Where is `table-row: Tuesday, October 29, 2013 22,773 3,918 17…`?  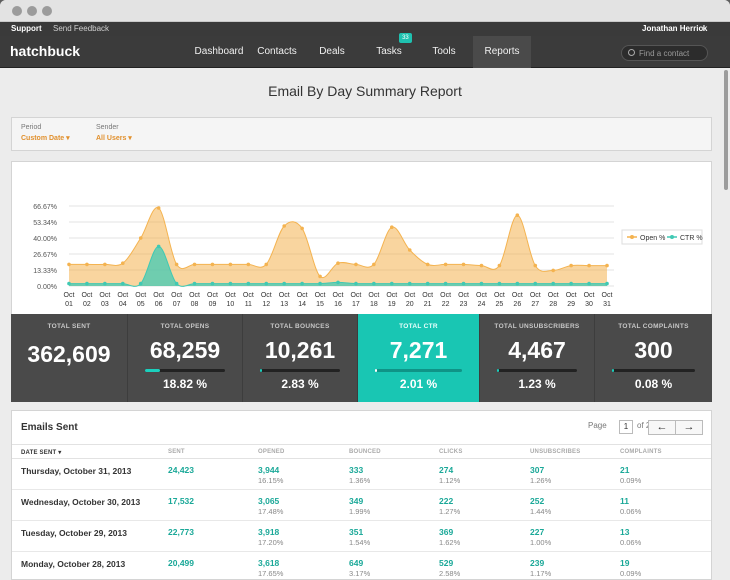
table-row: Tuesday, October 29, 2013 22,773 3,918 17… is located at coordinates (361, 536).